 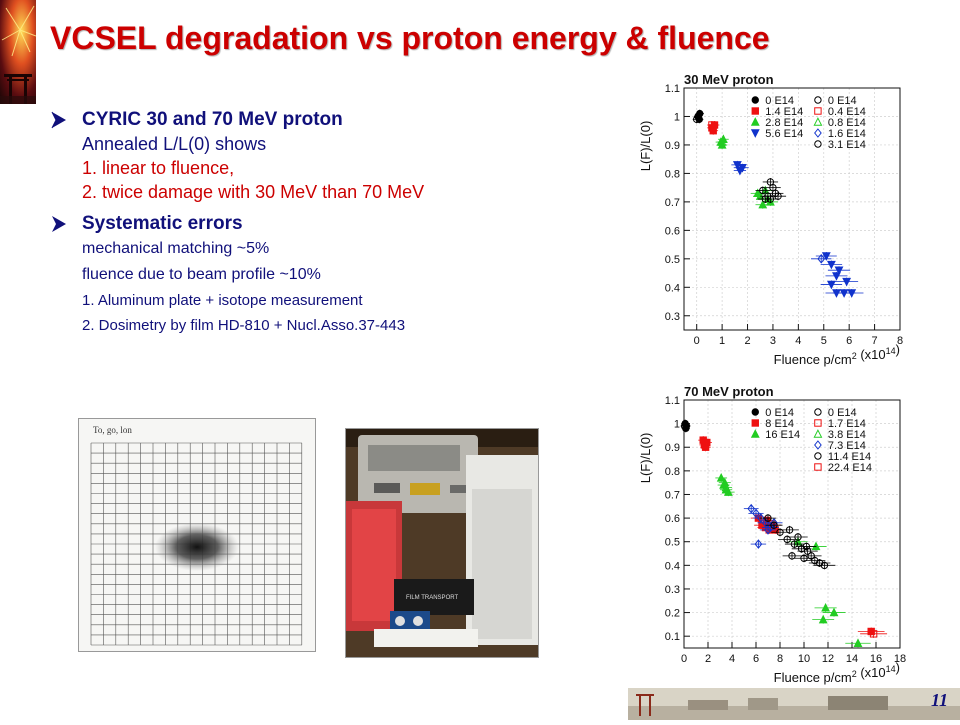 What do you see at coordinates (158, 168) in the screenshot?
I see `bullet-line: 1. linear to fluence,` at bounding box center [158, 168].